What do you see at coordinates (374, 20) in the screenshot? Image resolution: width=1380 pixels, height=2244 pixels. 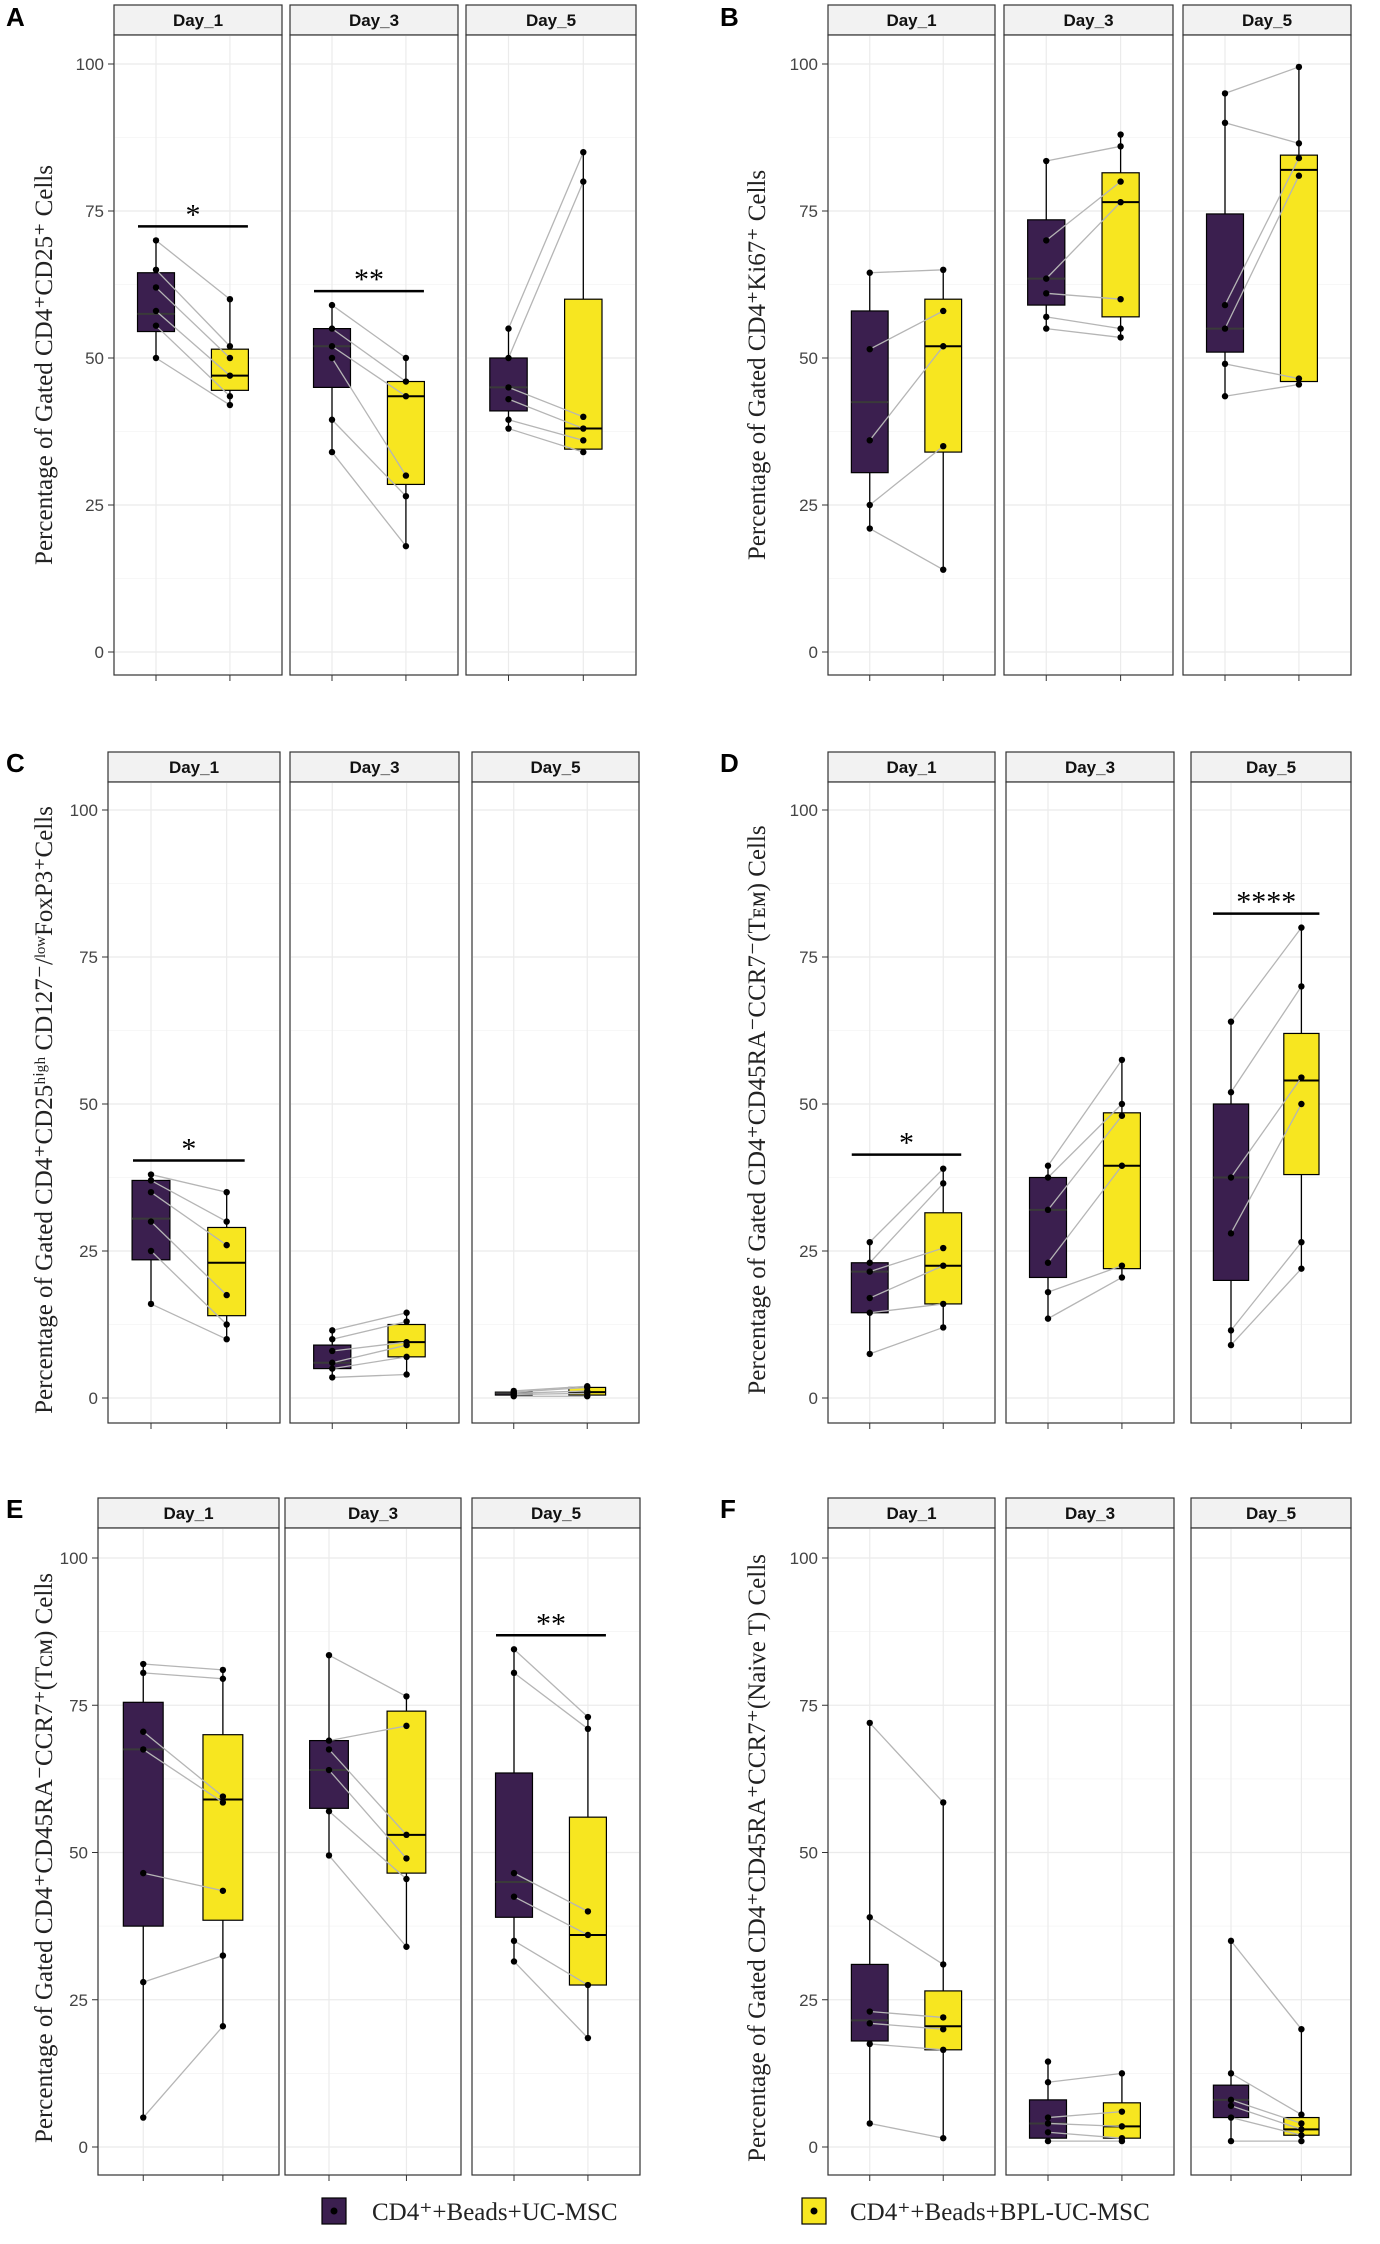 I see `facet-strip-label: Day_3` at bounding box center [374, 20].